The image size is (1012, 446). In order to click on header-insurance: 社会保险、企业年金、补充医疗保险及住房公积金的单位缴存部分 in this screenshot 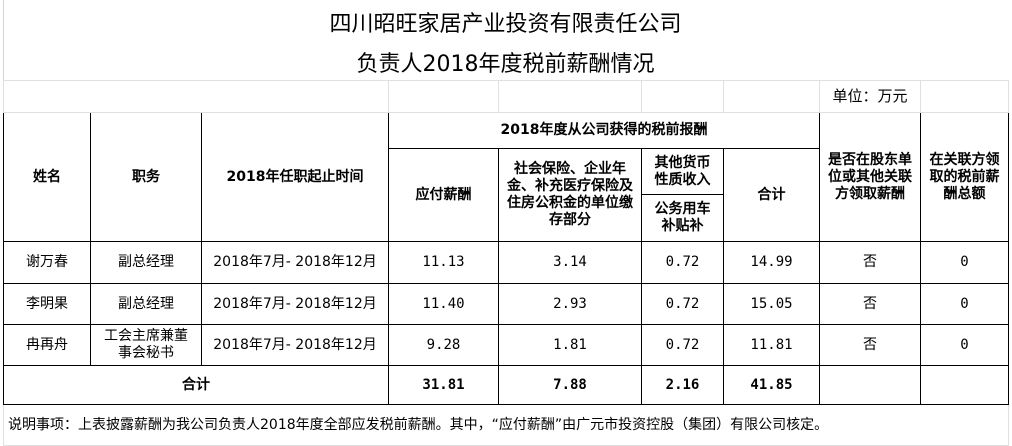, I will do `click(570, 195)`.